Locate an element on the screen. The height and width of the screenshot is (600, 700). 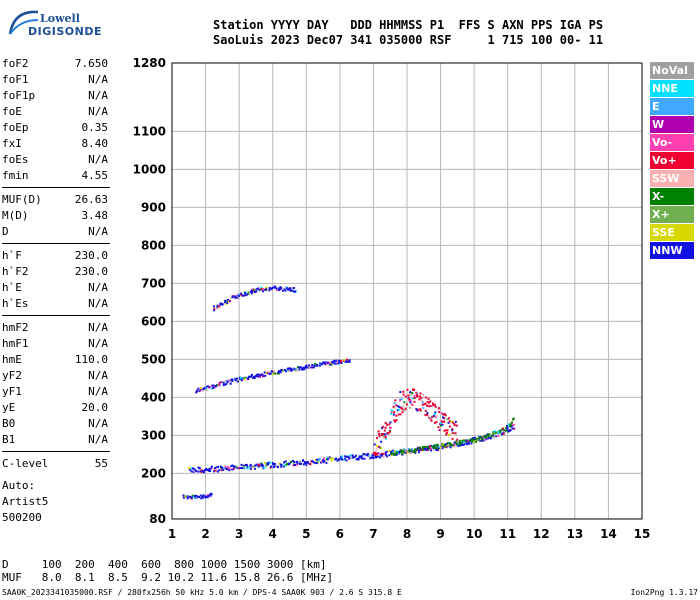
param-row: B1 N/A is located at coordinates (57, 440).